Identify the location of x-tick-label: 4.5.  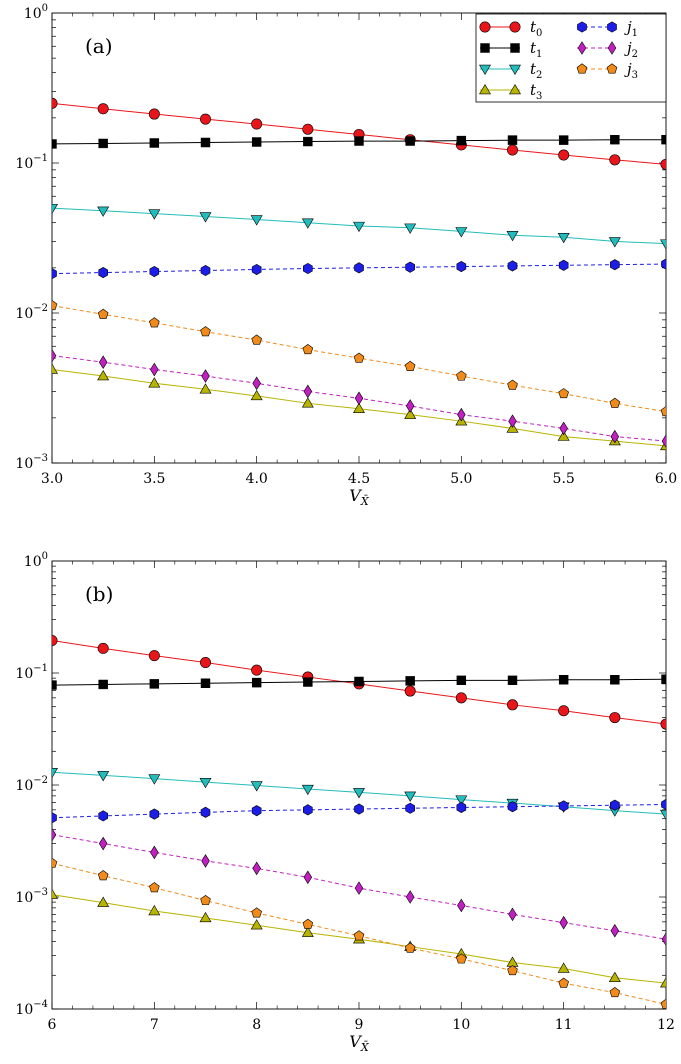
(359, 479).